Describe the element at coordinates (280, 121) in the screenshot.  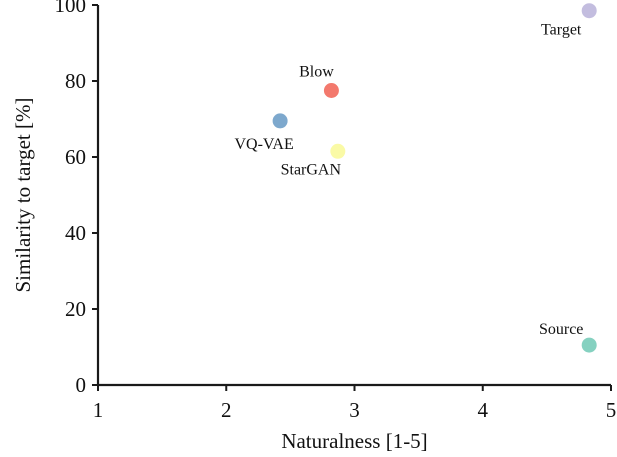
I see `data-point-vq-vae` at that location.